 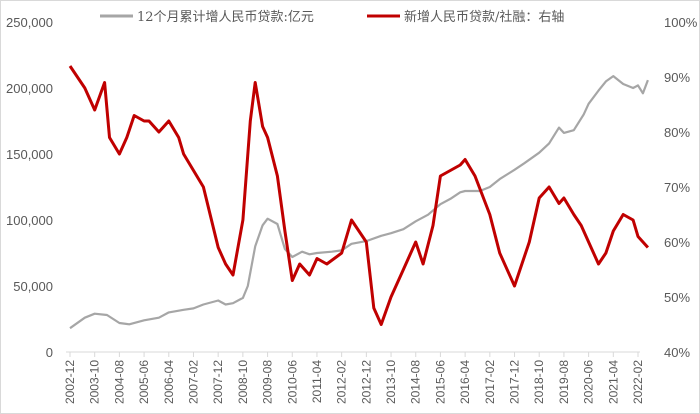 I want to click on x-tick-label: 2022-02, so click(x=638, y=382).